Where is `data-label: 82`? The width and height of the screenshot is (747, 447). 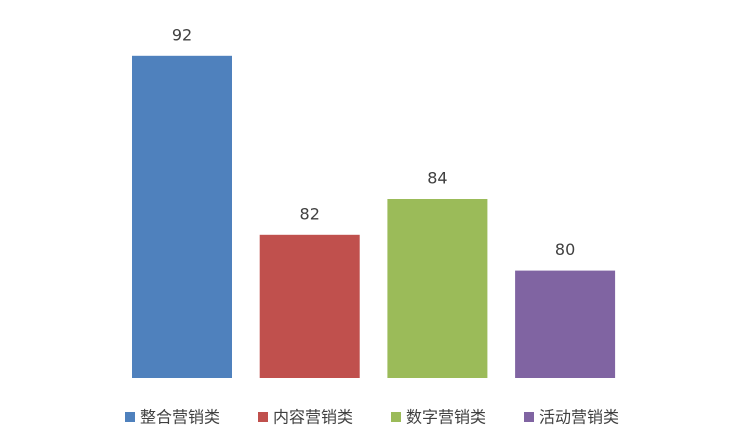 data-label: 82 is located at coordinates (310, 213).